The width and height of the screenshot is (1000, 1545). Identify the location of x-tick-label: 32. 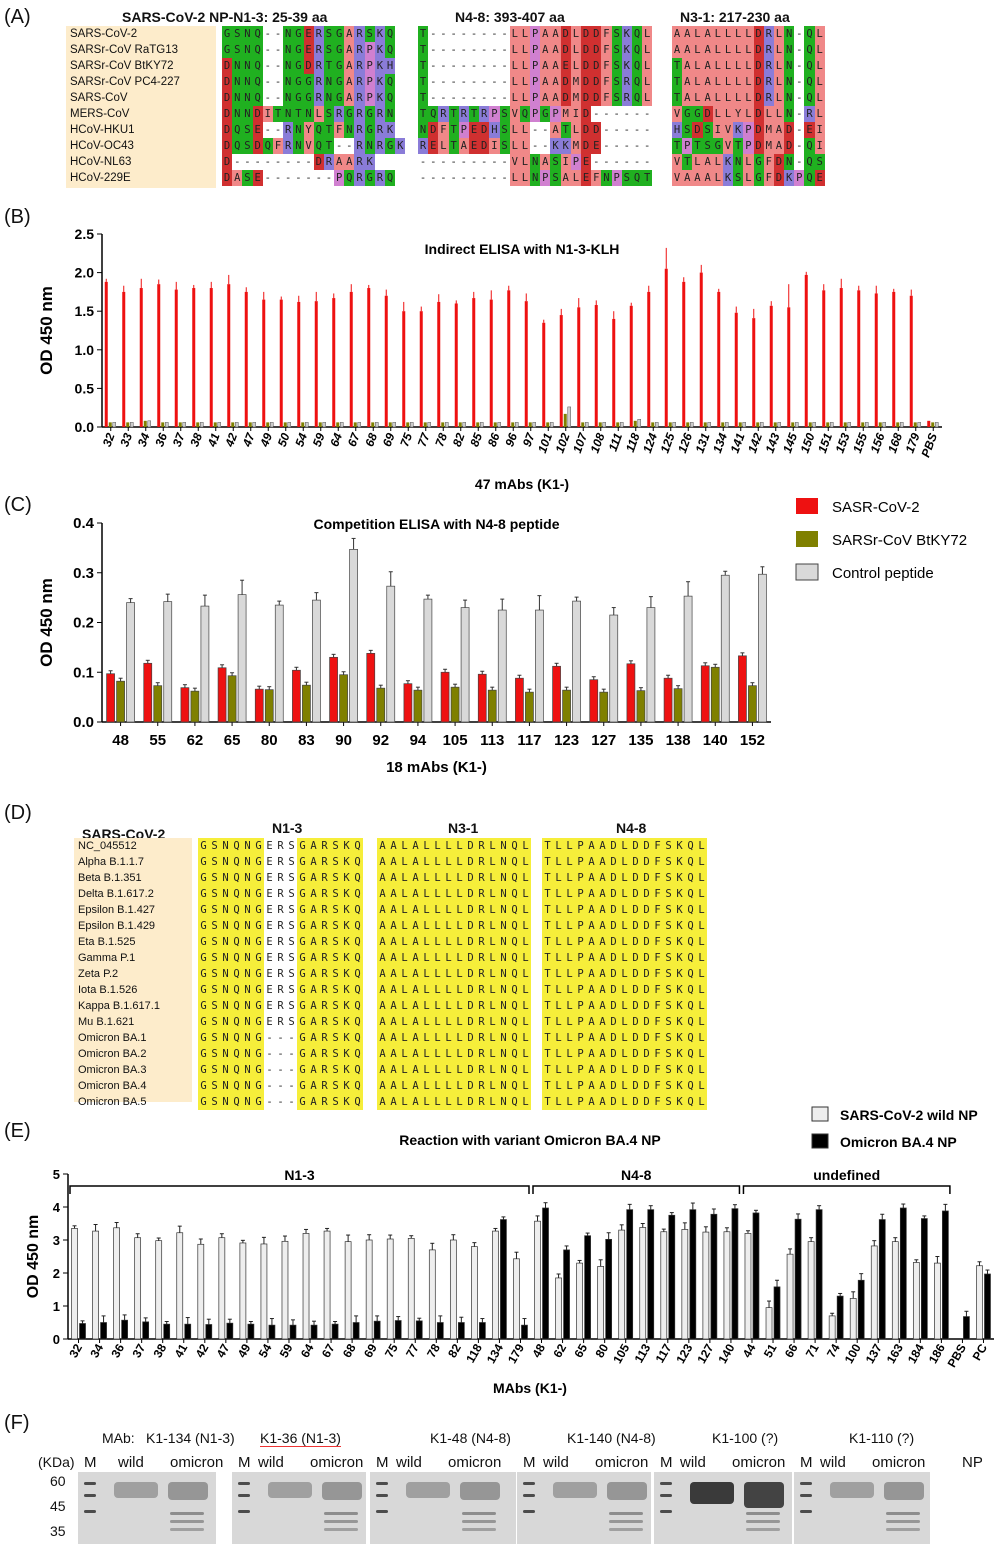
(109, 440).